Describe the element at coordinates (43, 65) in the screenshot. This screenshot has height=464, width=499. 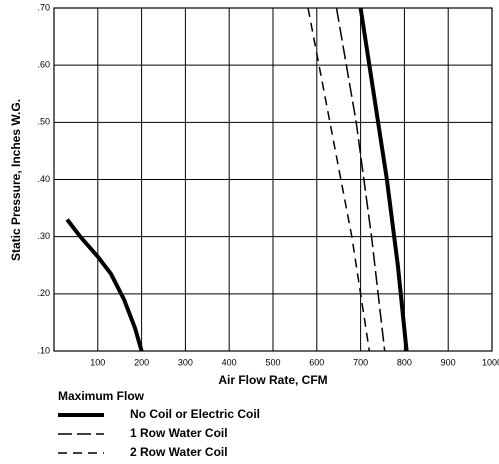
I see `y-tick-label: .60` at that location.